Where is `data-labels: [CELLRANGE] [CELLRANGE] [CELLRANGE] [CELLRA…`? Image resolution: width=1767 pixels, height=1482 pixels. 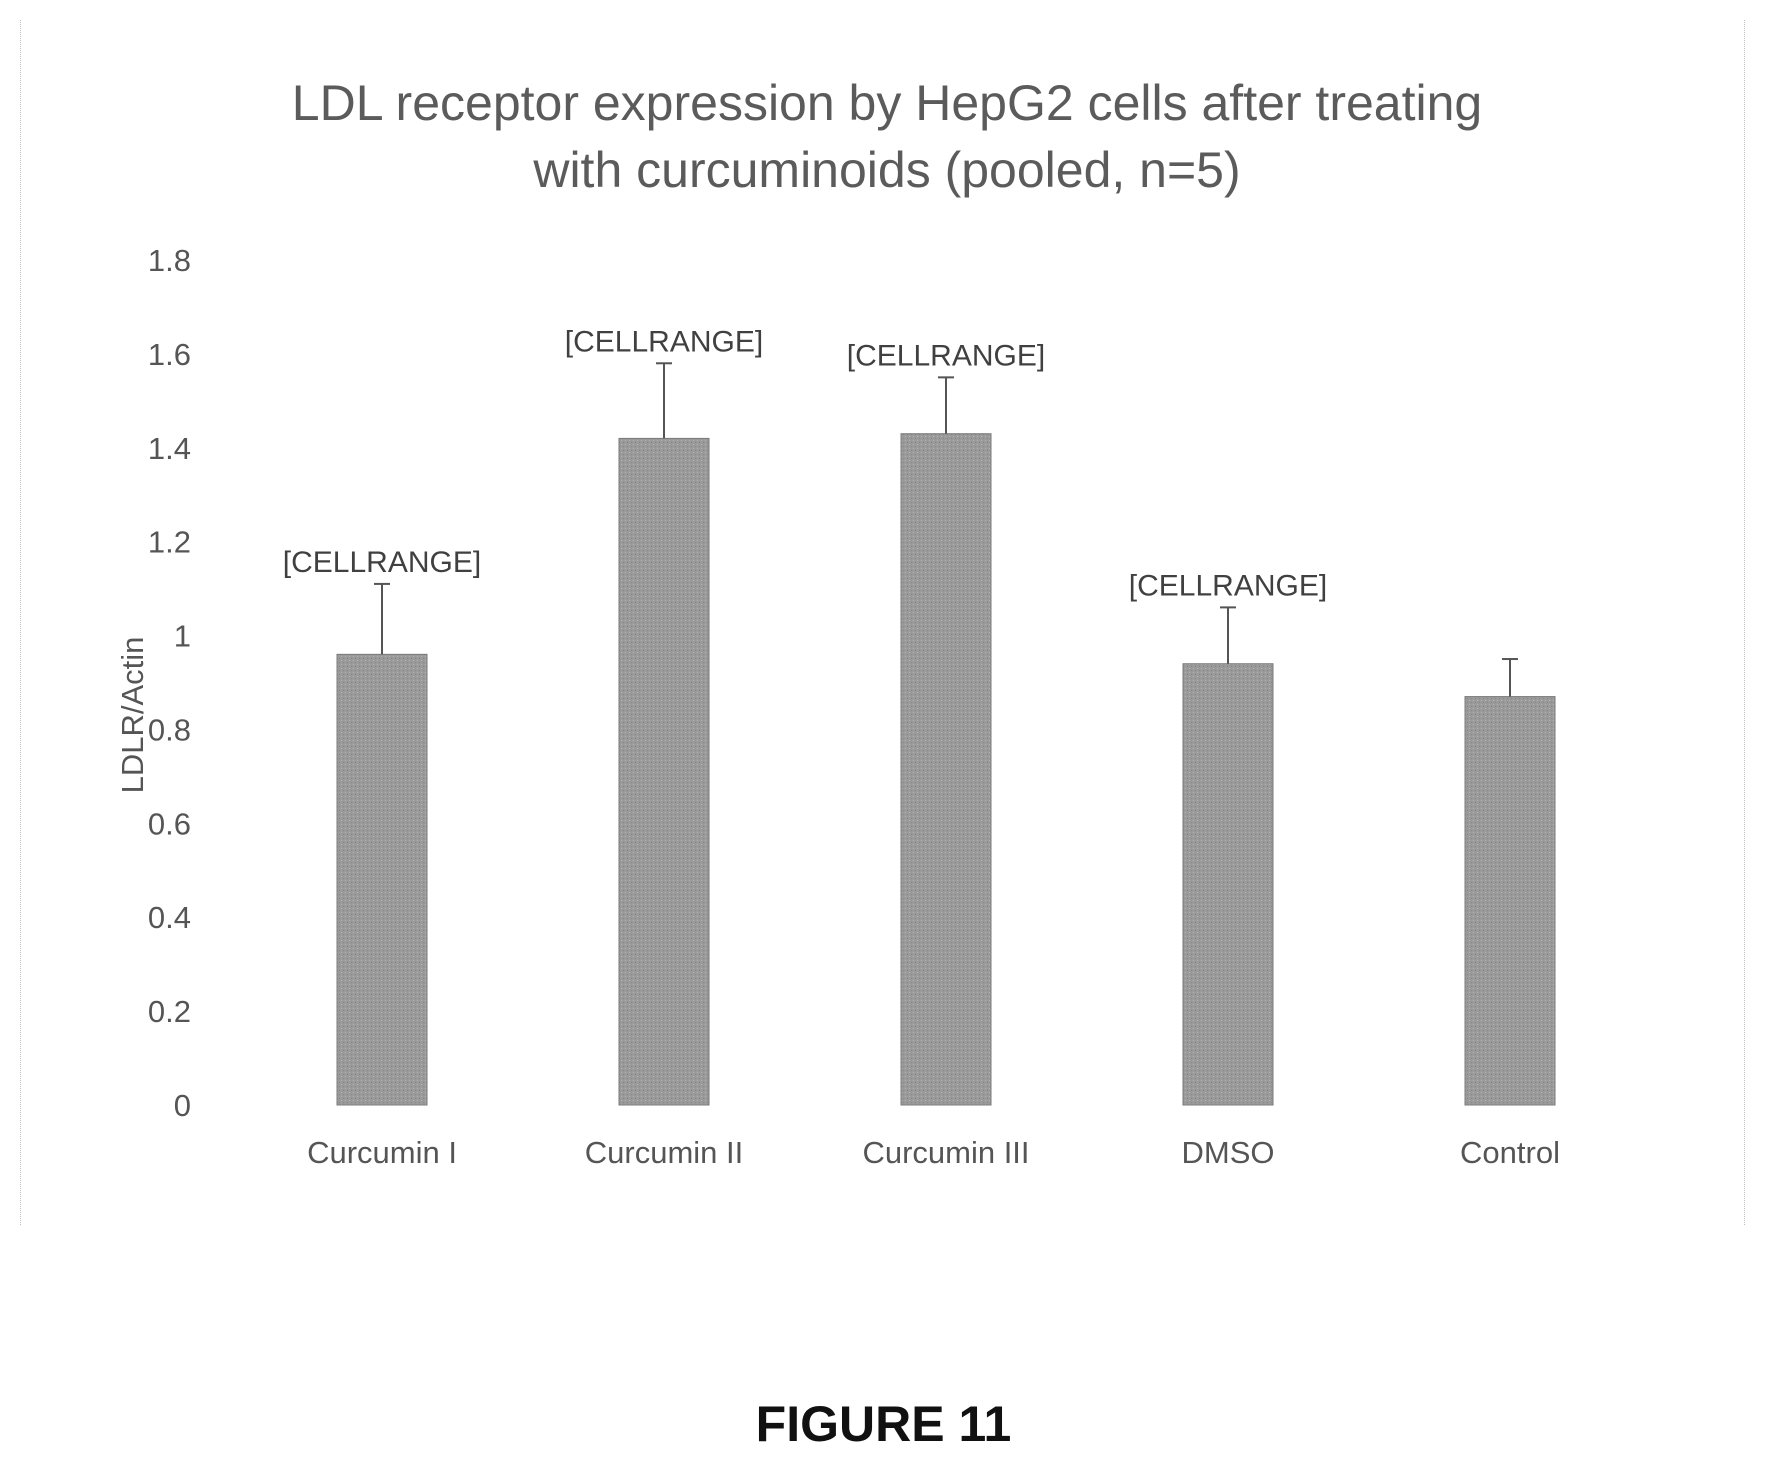 data-labels: [CELLRANGE] [CELLRANGE] [CELLRANGE] [CELLRA… is located at coordinates (805, 463).